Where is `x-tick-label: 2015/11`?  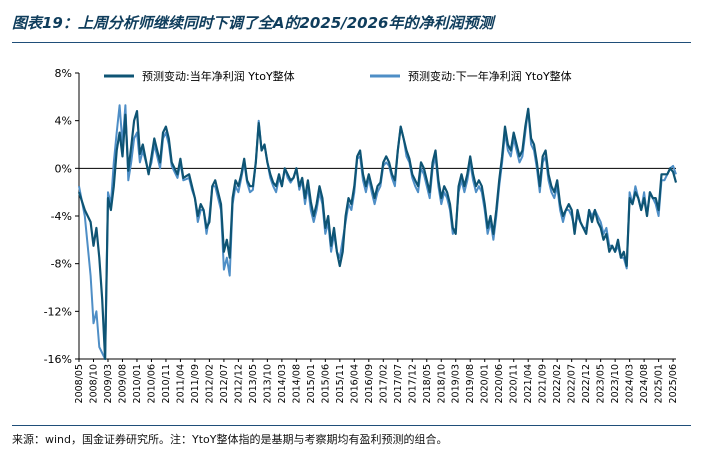 x-tick-label: 2015/11 is located at coordinates (340, 383).